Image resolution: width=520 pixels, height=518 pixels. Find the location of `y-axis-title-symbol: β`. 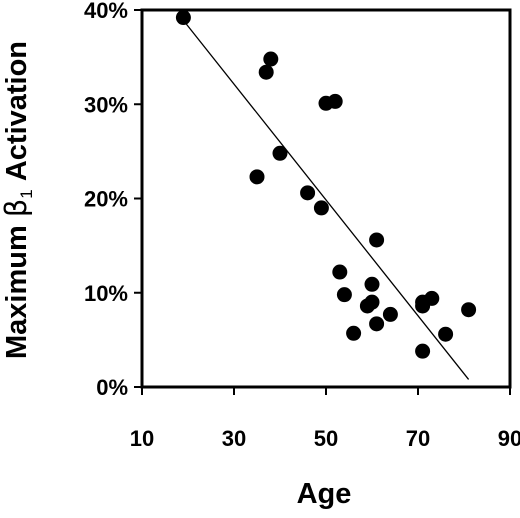

y-axis-title-symbol: β is located at coordinates (16, 208).